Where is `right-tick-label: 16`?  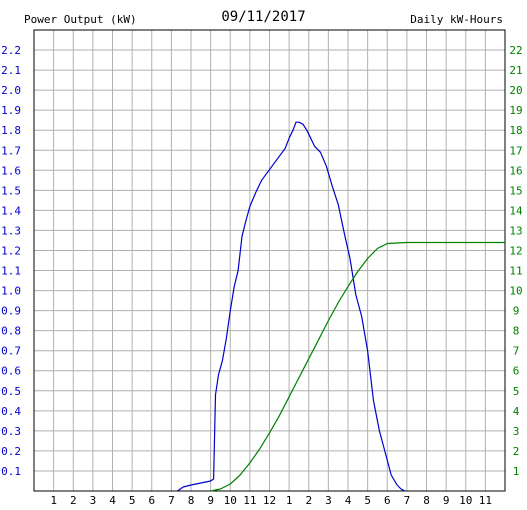 right-tick-label: 16 is located at coordinates (515, 170).